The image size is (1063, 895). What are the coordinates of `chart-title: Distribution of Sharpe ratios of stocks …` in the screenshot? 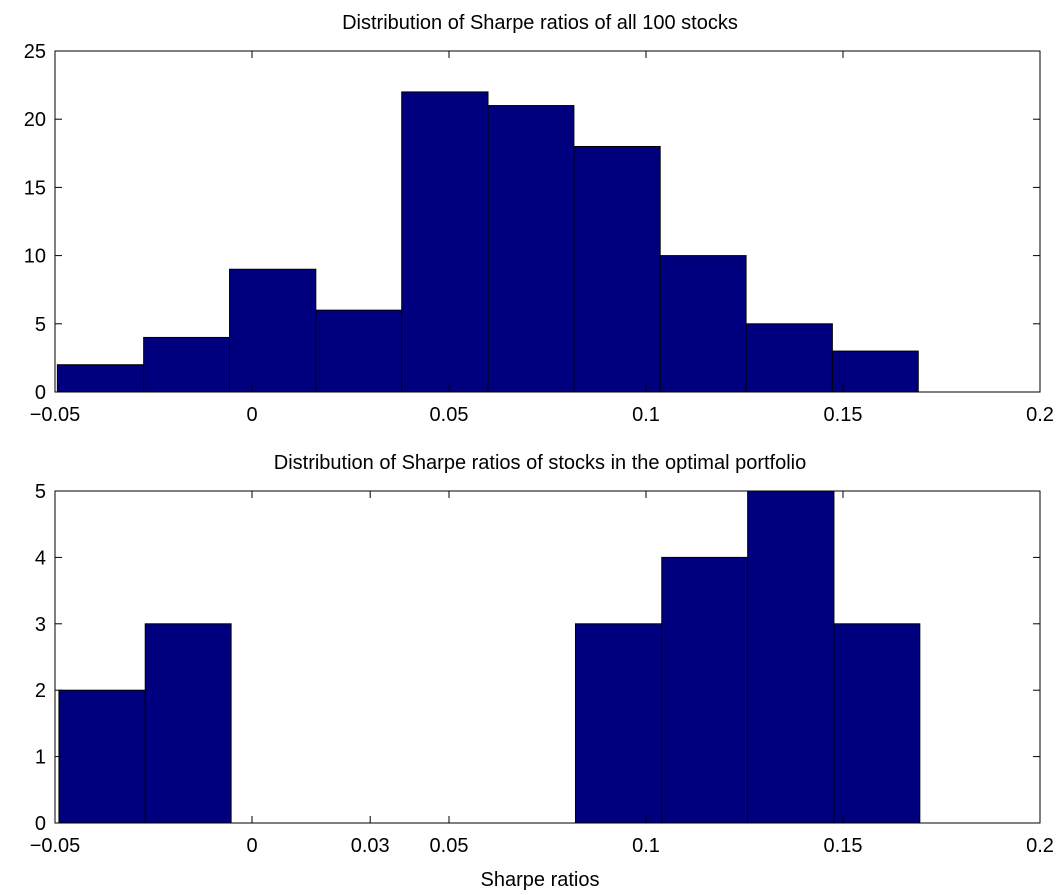 It's located at (540, 463).